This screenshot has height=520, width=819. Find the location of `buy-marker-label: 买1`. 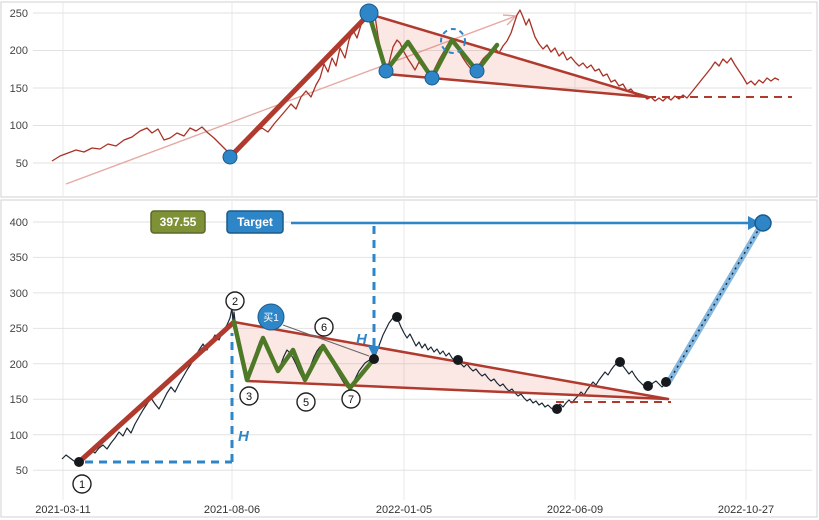

buy-marker-label: 买1 is located at coordinates (271, 318).